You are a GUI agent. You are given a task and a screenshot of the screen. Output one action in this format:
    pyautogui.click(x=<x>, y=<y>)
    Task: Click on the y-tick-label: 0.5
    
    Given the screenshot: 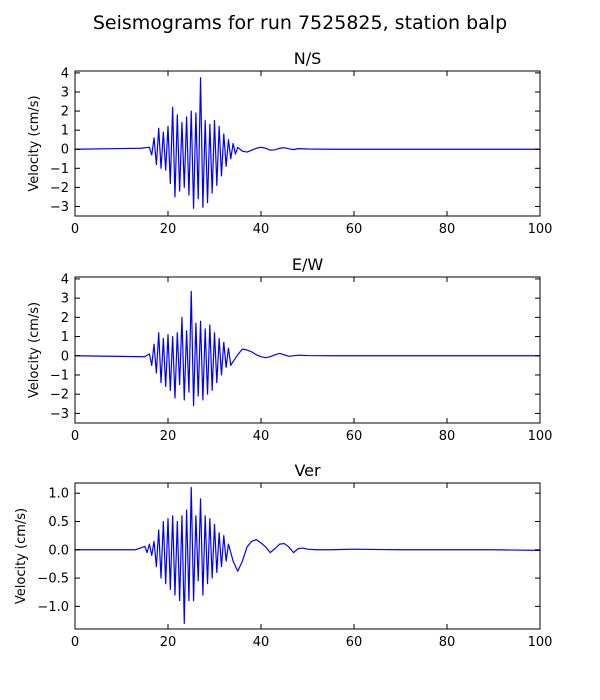 What is the action you would take?
    pyautogui.click(x=58, y=522)
    